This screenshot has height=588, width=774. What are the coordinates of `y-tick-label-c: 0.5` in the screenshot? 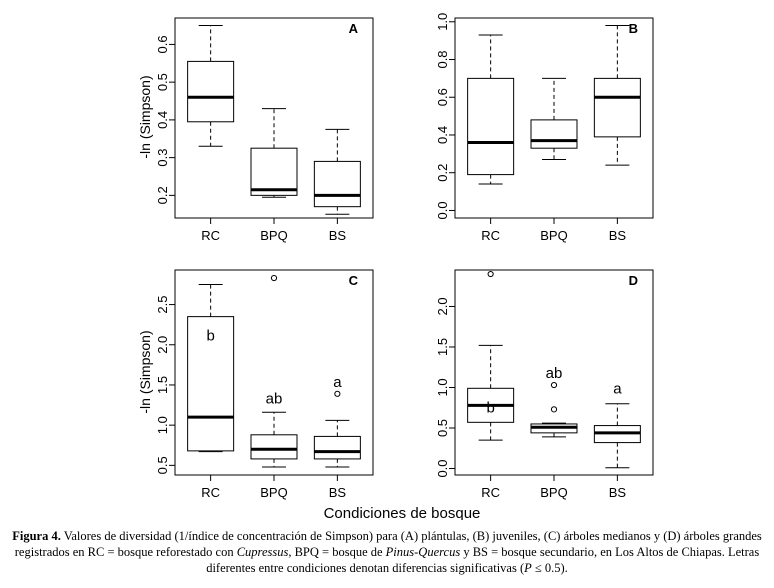 It's located at (162, 465).